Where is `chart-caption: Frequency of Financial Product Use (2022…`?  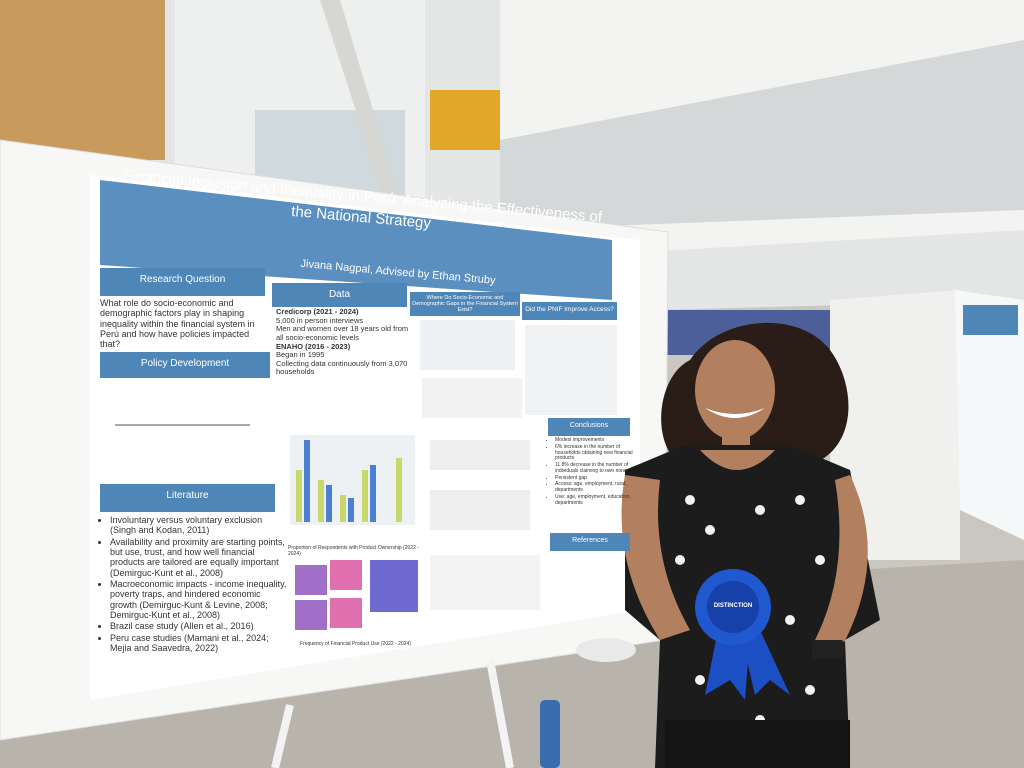
chart-caption: Frequency of Financial Product Use (2022… is located at coordinates (355, 644).